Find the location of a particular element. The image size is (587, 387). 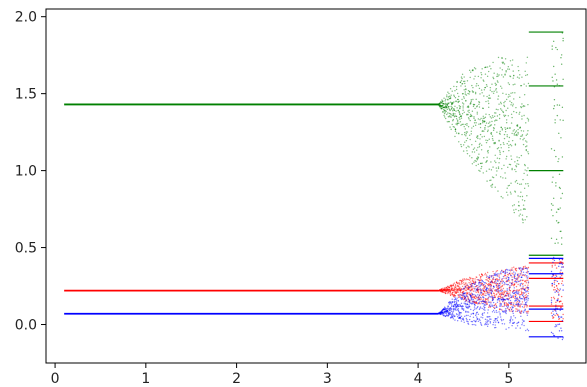

y-tick-label: 0.5 is located at coordinates (26, 249).